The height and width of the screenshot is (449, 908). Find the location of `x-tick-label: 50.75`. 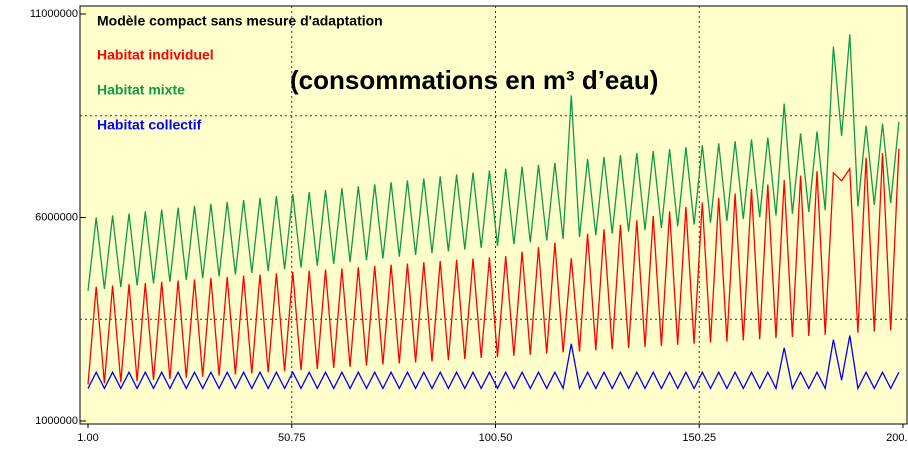

x-tick-label: 50.75 is located at coordinates (292, 438).